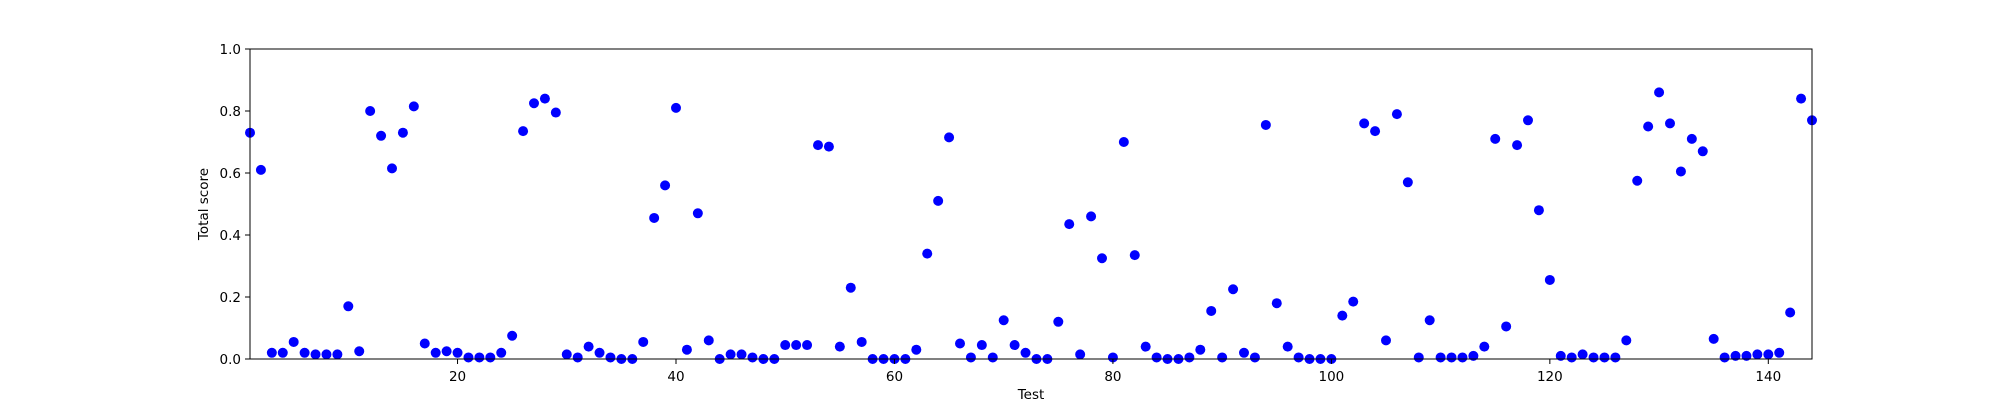  What do you see at coordinates (230, 50) in the screenshot?
I see `y-tick-label: 1.0` at bounding box center [230, 50].